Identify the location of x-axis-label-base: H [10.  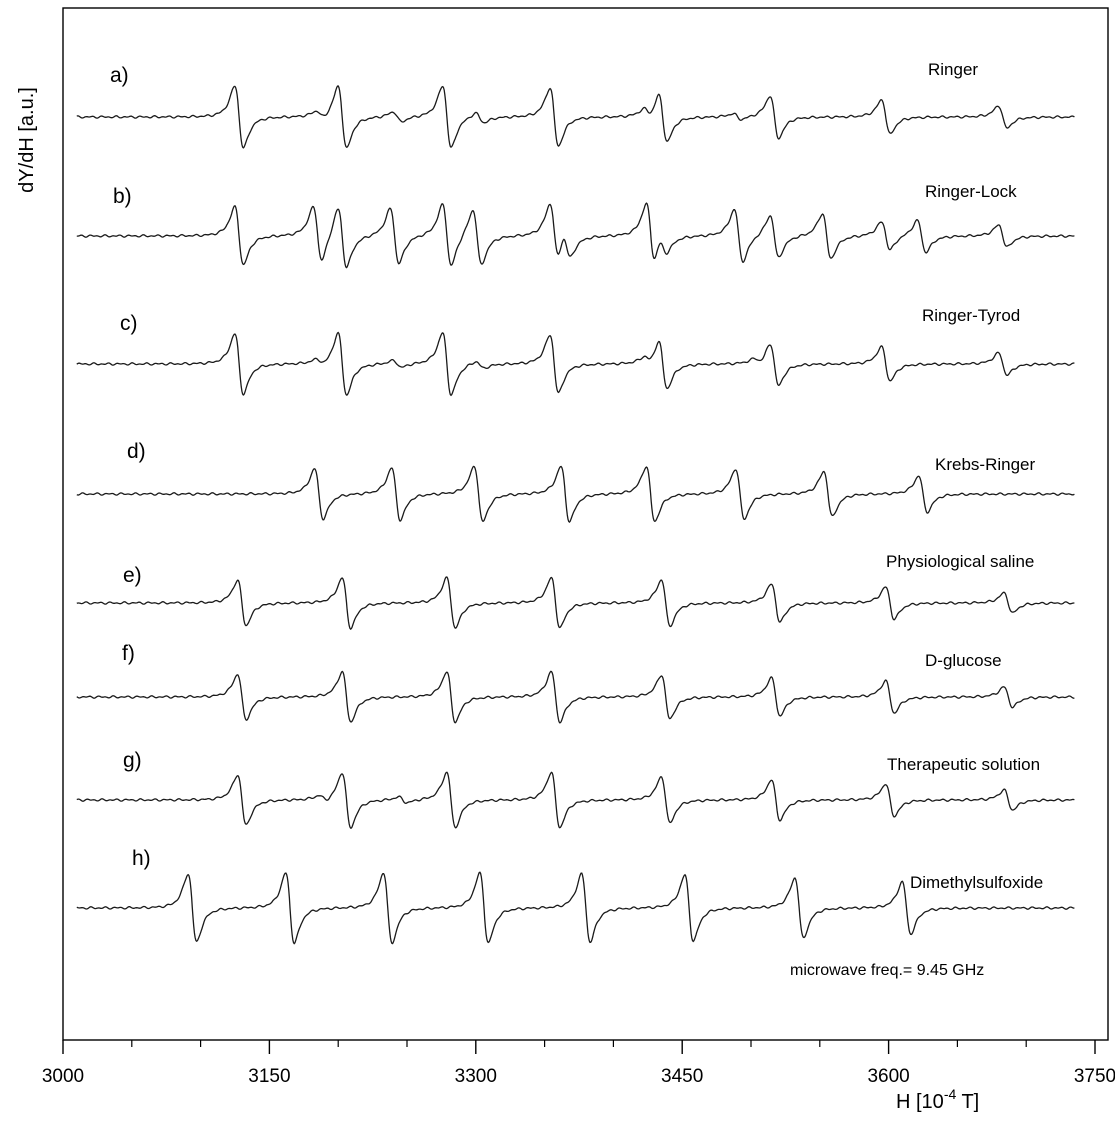
(920, 1102).